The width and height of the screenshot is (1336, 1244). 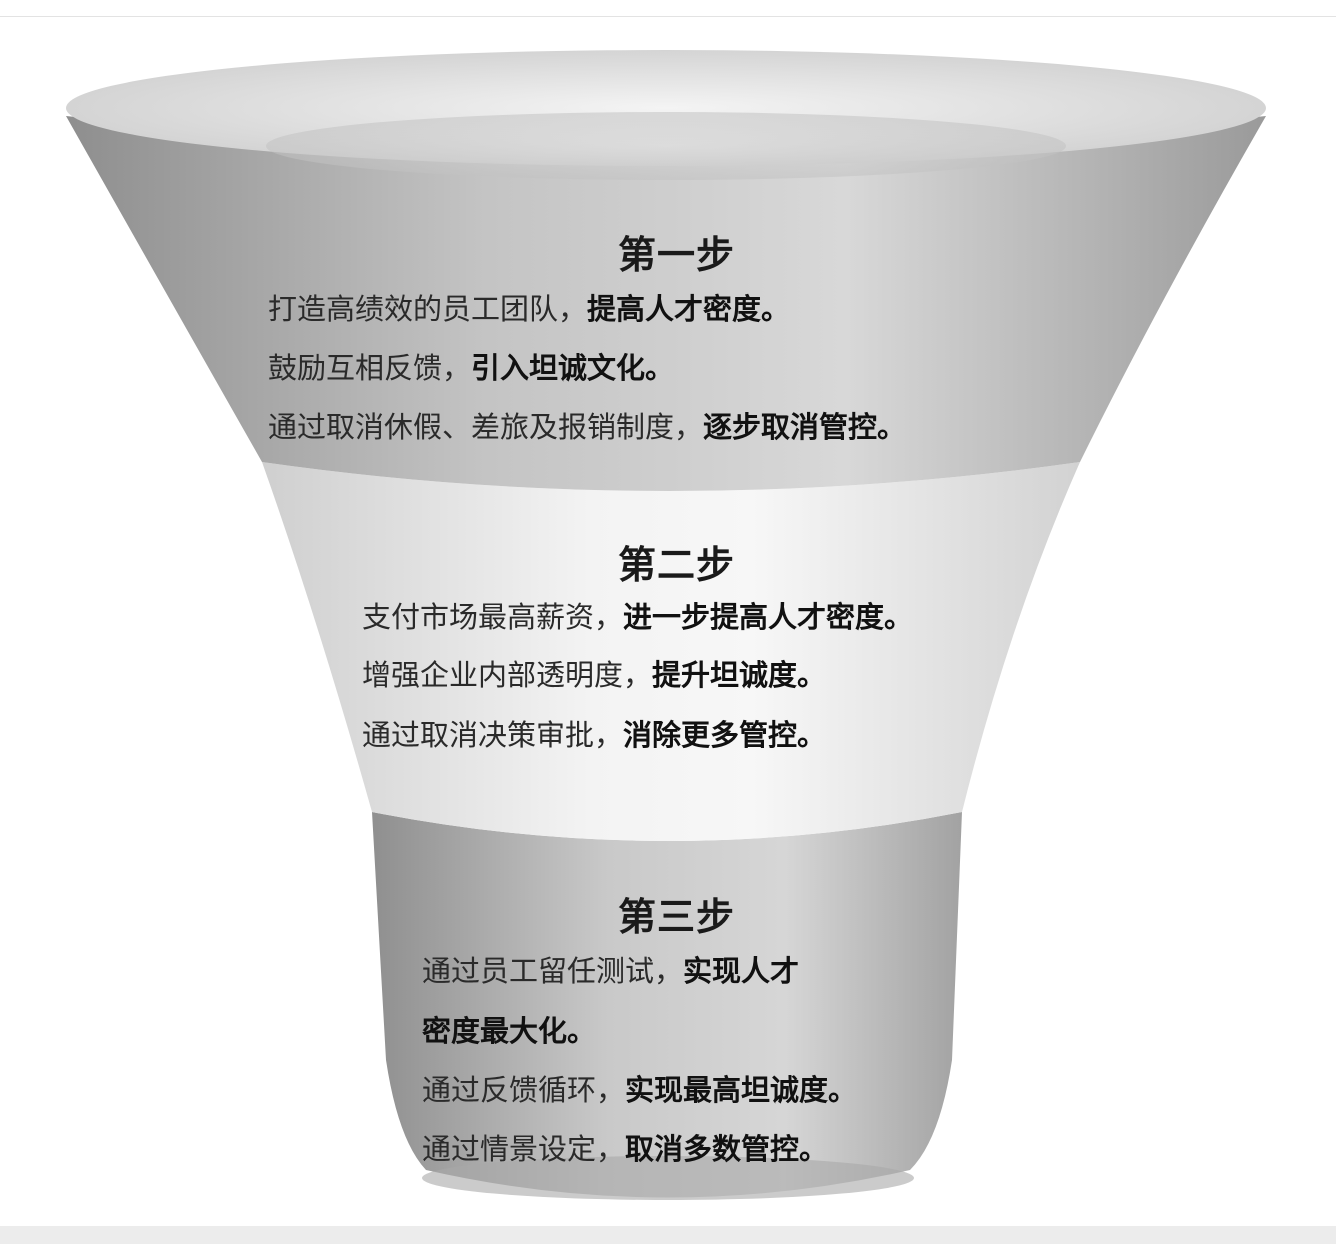 I want to click on step-2-line-3-bold: 消除更多管控。, so click(x=725, y=735).